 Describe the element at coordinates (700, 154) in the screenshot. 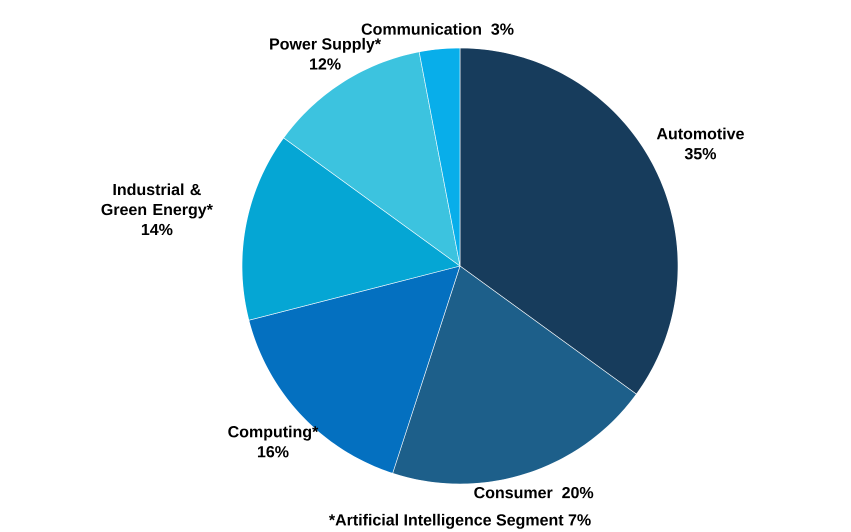

I see `data-label: 35%` at that location.